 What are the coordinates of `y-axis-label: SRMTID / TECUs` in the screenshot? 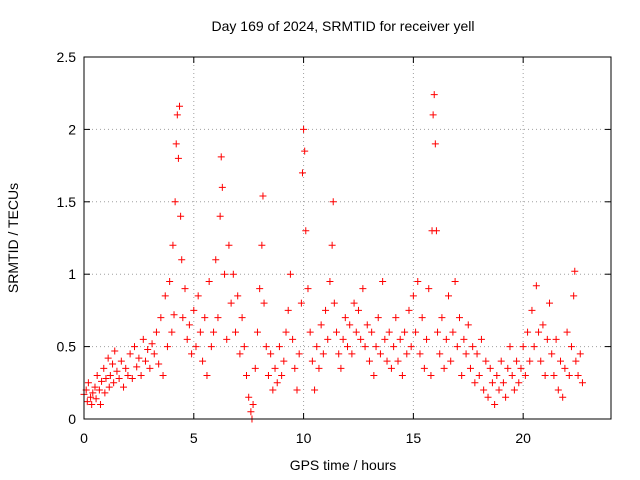 It's located at (13, 238).